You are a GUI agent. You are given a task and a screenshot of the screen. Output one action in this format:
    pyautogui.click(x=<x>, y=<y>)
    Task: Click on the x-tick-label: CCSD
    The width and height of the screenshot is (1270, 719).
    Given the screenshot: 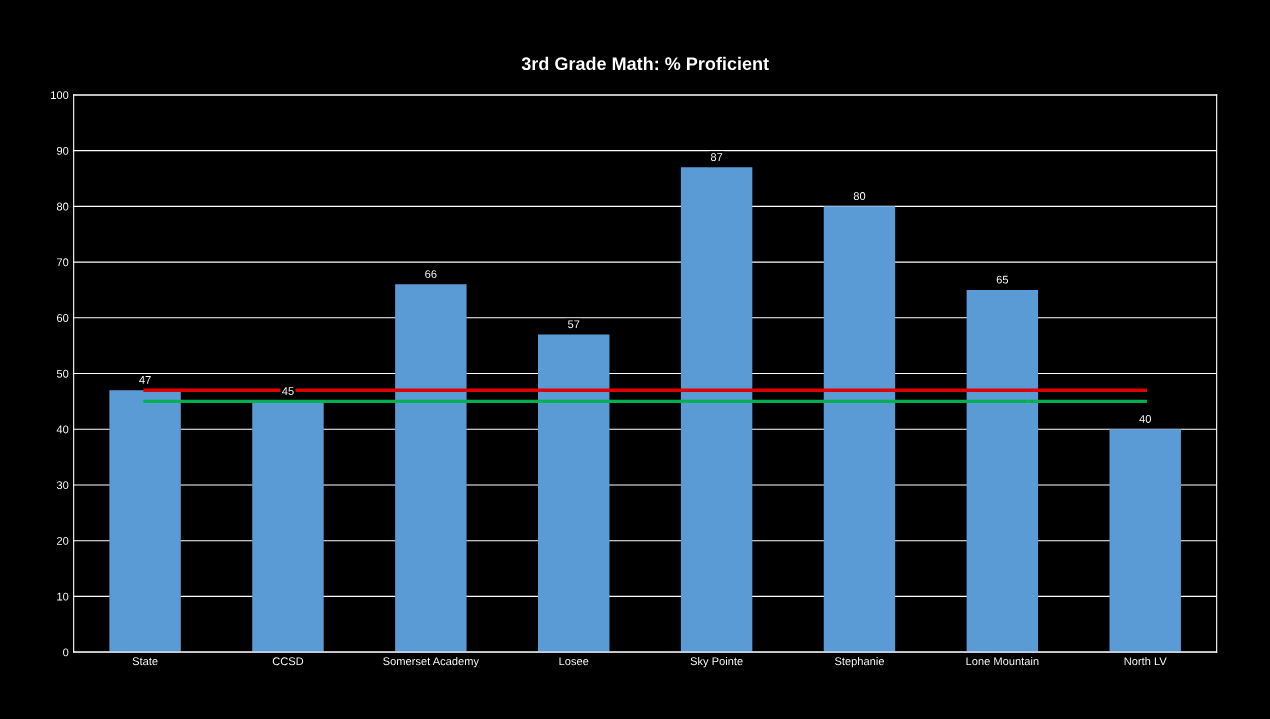 What is the action you would take?
    pyautogui.click(x=288, y=661)
    